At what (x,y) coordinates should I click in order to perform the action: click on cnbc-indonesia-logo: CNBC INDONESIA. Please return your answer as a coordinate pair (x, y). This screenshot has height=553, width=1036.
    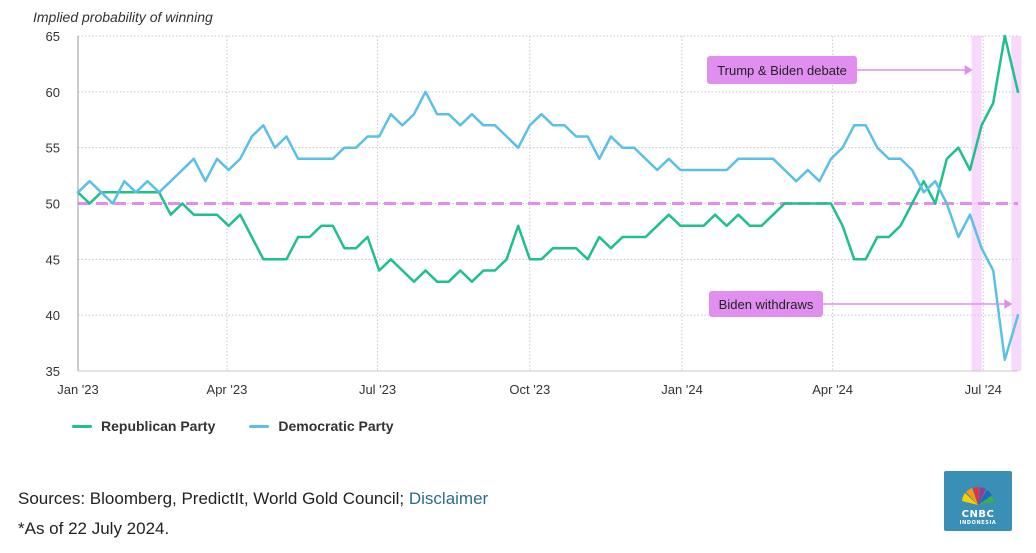
    Looking at the image, I should click on (978, 501).